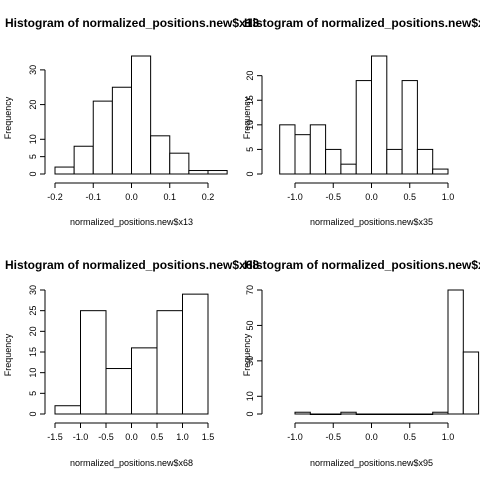 This screenshot has width=480, height=485. Describe the element at coordinates (371, 222) in the screenshot. I see `x-axis-label: normalized_positions.new$x35` at that location.